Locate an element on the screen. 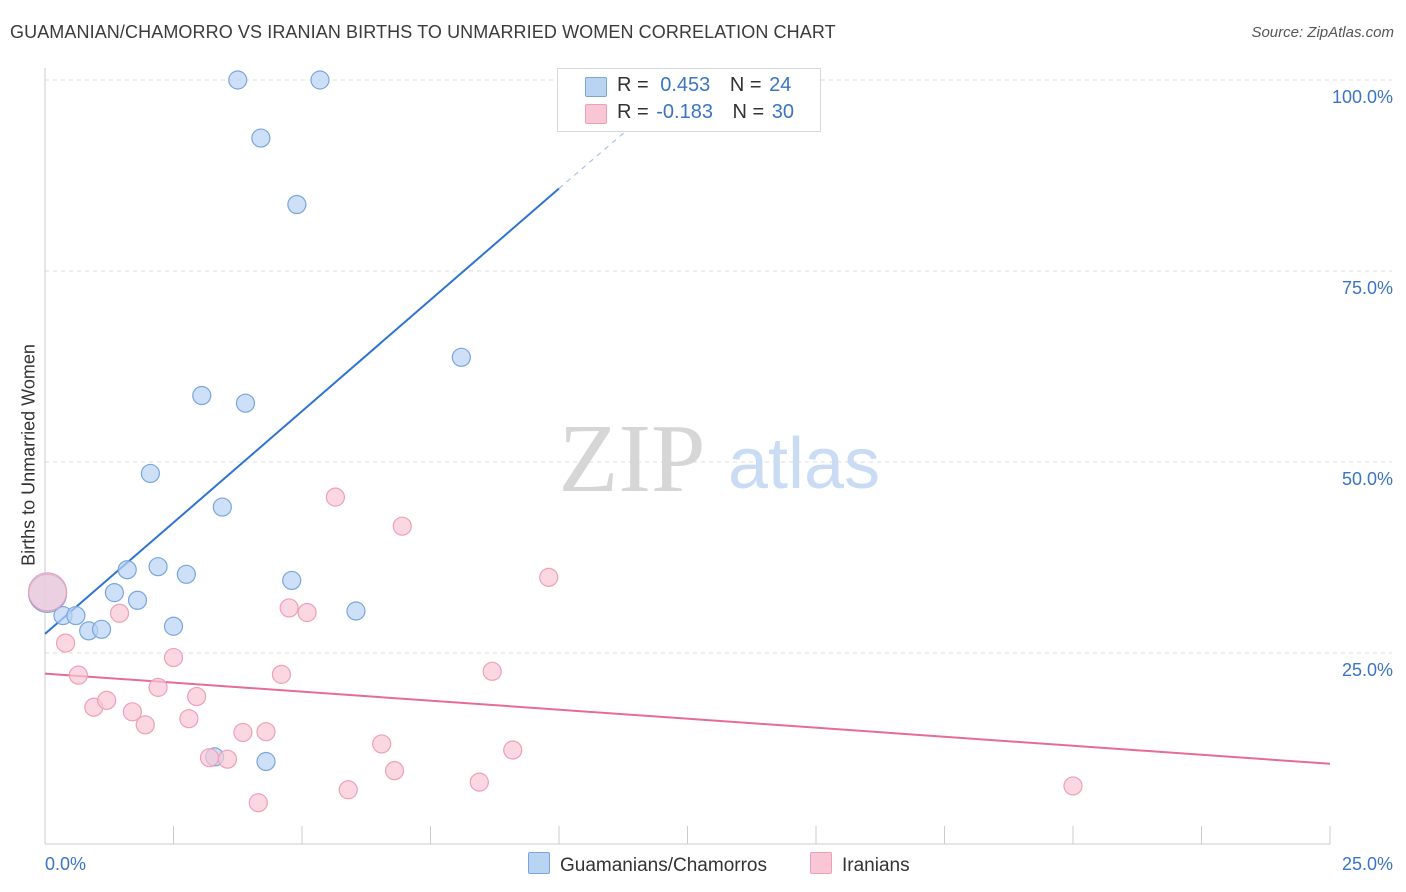 The width and height of the screenshot is (1406, 892). y-tick-label: 25.0% is located at coordinates (1367, 670).